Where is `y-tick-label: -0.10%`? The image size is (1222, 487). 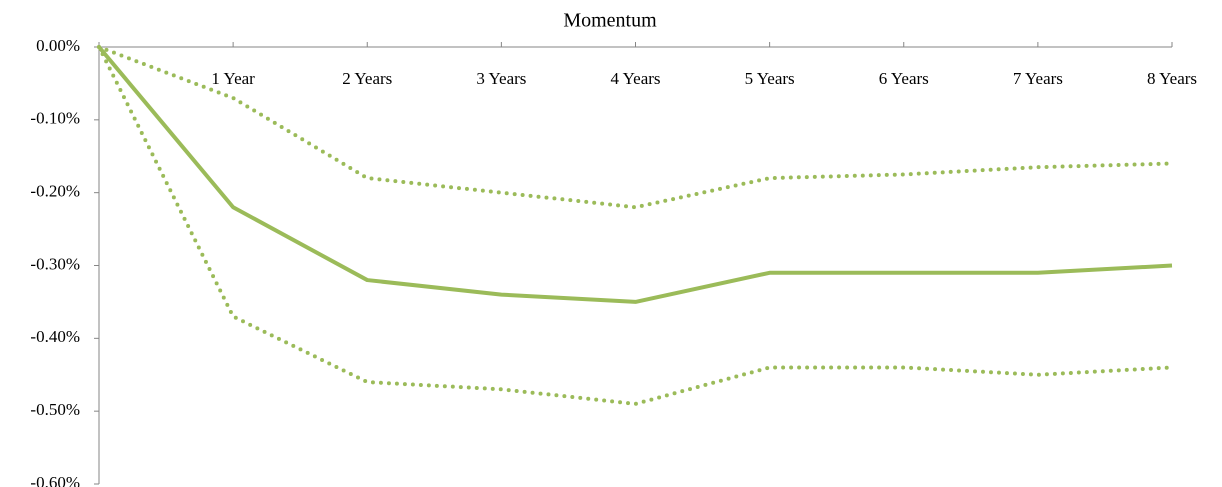
y-tick-label: -0.10% is located at coordinates (55, 118).